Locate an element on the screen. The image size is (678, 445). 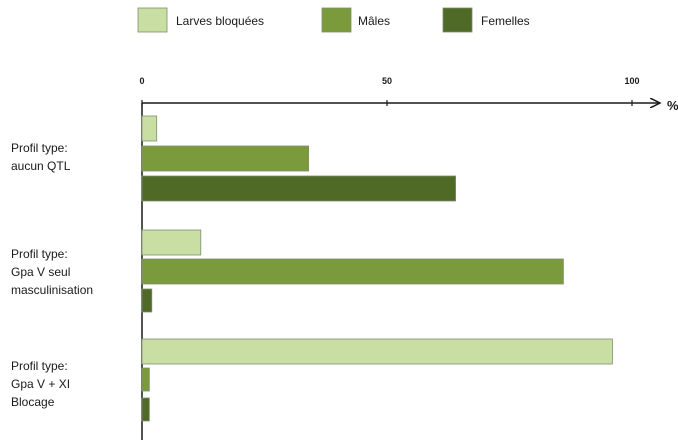
category-label-0-1: aucun QTL is located at coordinates (41, 166).